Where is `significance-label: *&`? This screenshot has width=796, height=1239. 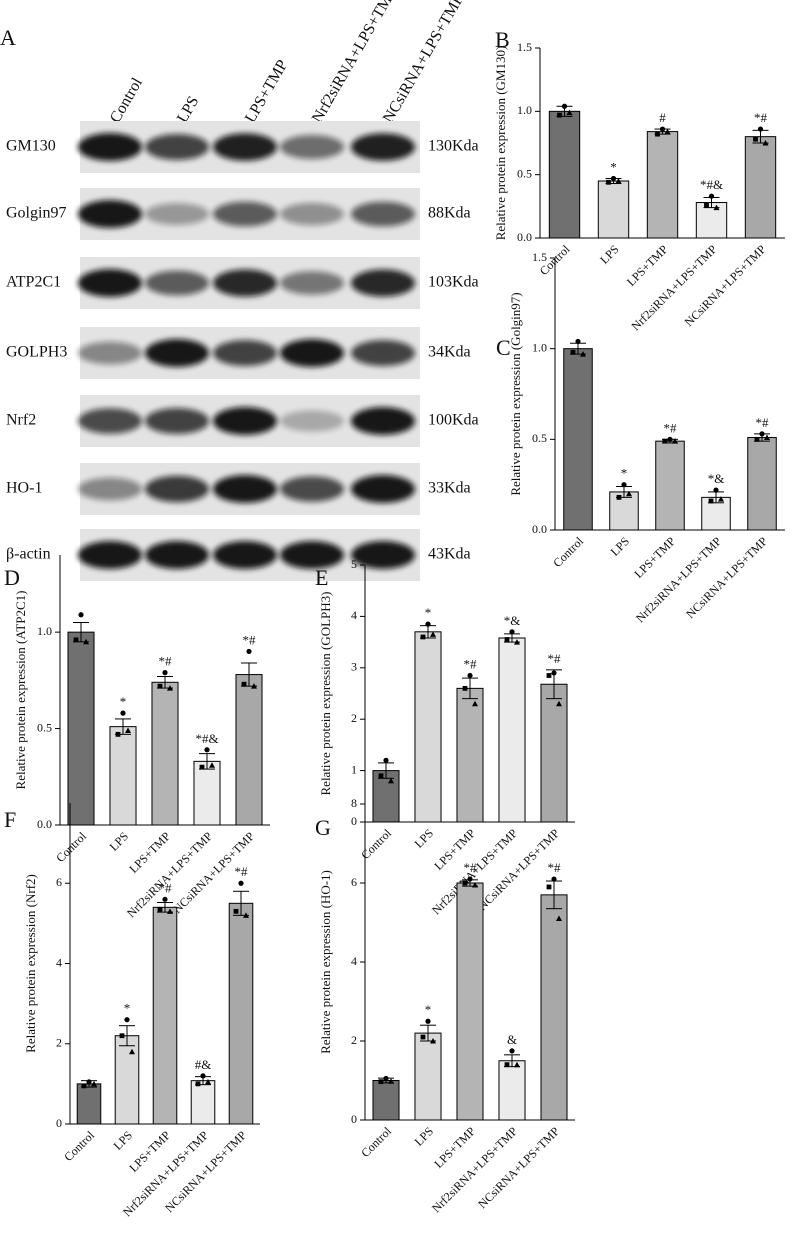 significance-label: *& is located at coordinates (512, 620).